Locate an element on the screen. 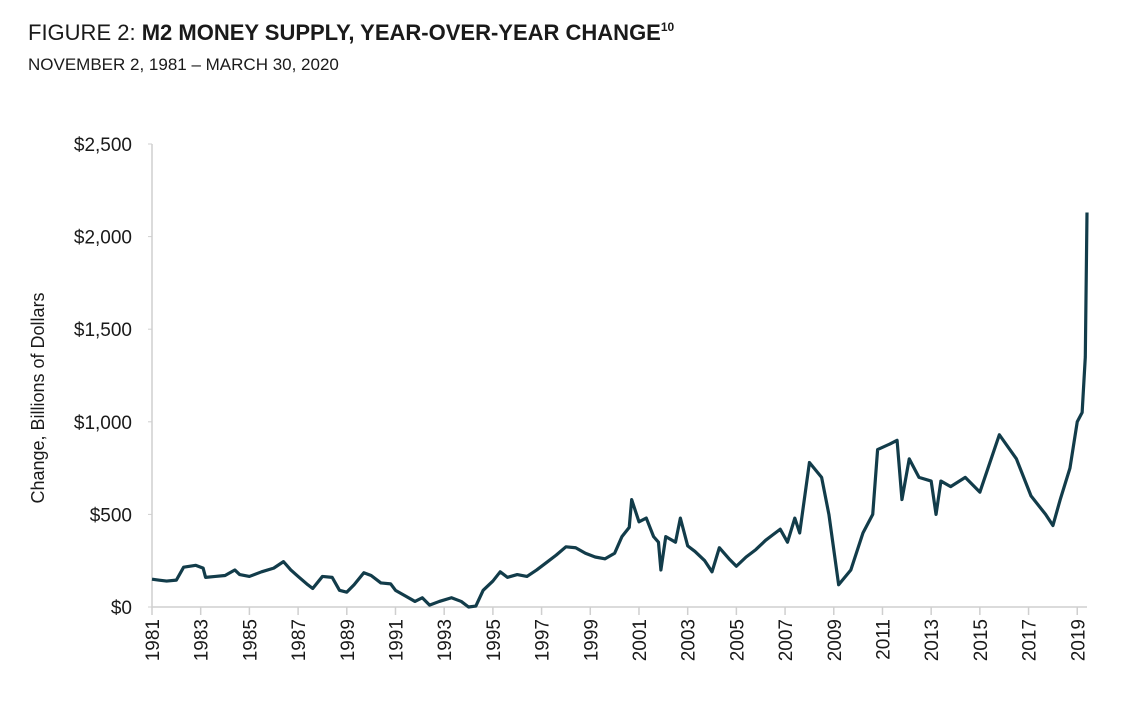 This screenshot has height=713, width=1125. x-tick-label: 1989 is located at coordinates (348, 640).